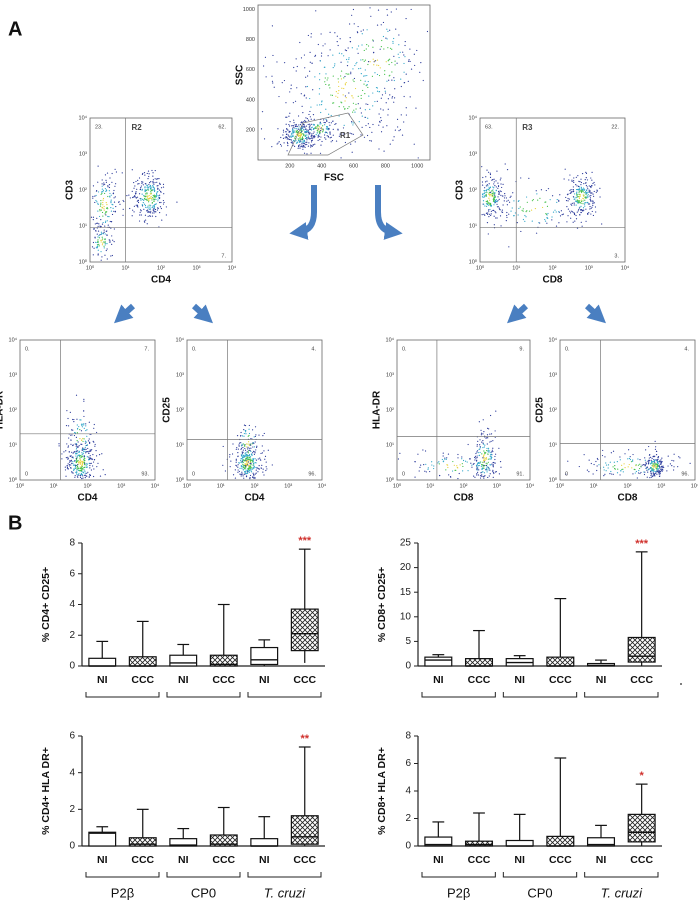 This screenshot has height=908, width=698. What do you see at coordinates (254, 410) in the screenshot?
I see `plot-frame` at bounding box center [254, 410].